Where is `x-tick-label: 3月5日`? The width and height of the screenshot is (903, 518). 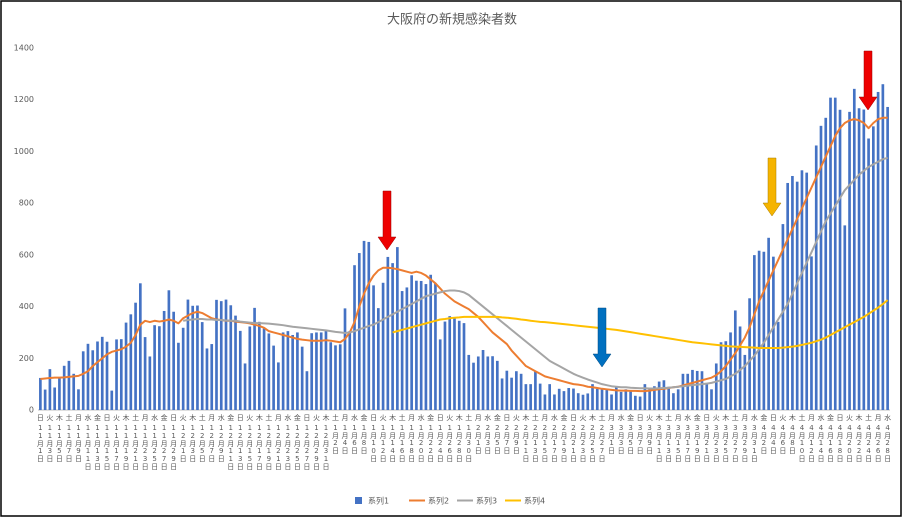 x-tick-label: 3月5日 is located at coordinates (631, 439).